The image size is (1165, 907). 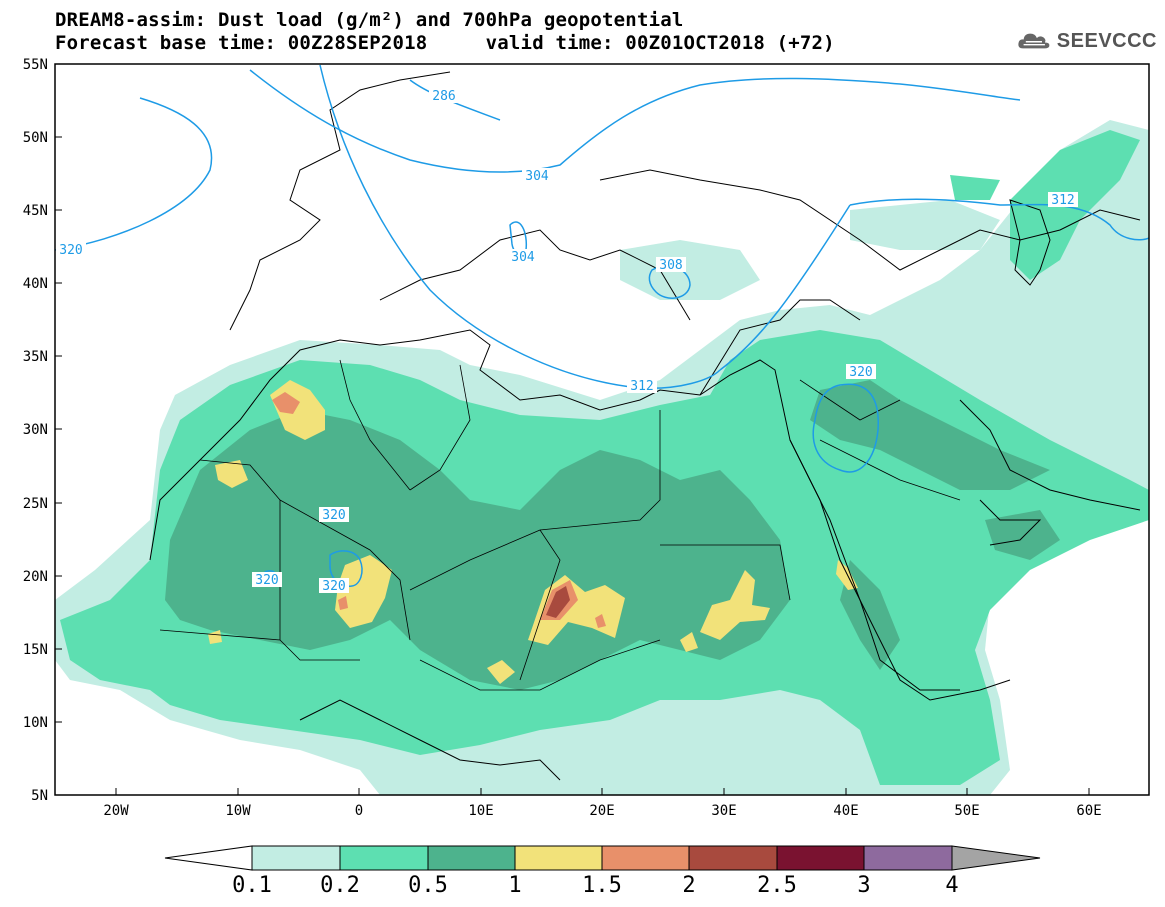 What do you see at coordinates (514, 885) in the screenshot?
I see `colorbar-label: 1` at bounding box center [514, 885].